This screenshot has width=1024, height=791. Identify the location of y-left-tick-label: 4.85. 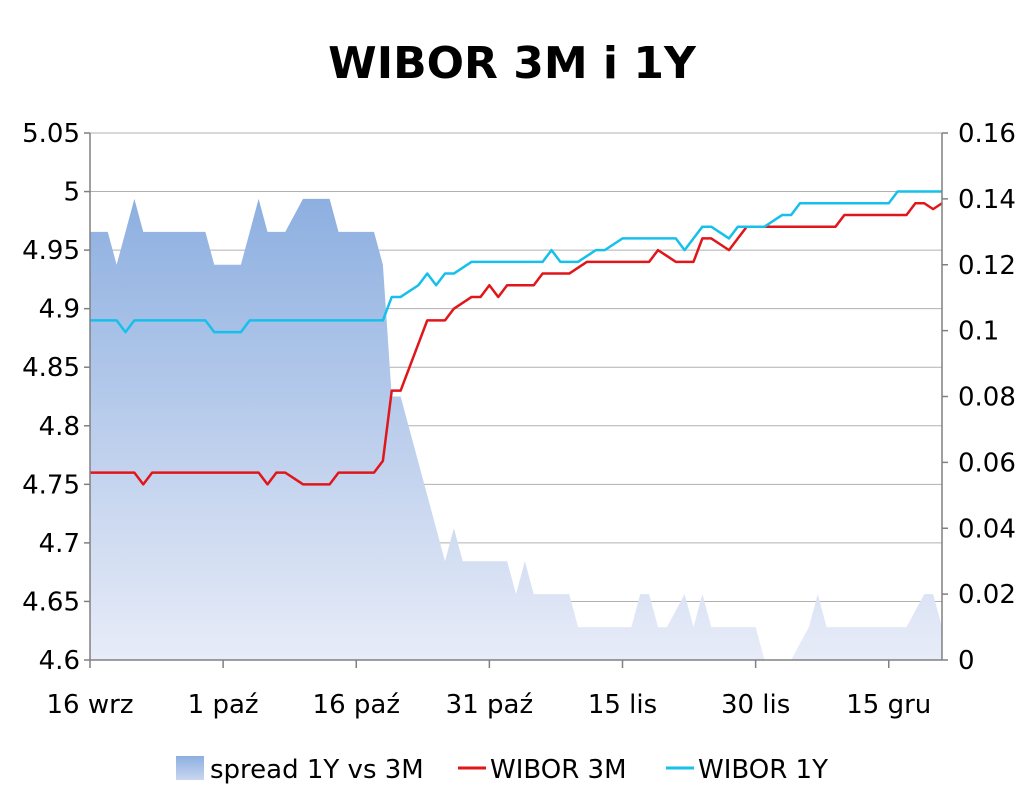
(51, 368).